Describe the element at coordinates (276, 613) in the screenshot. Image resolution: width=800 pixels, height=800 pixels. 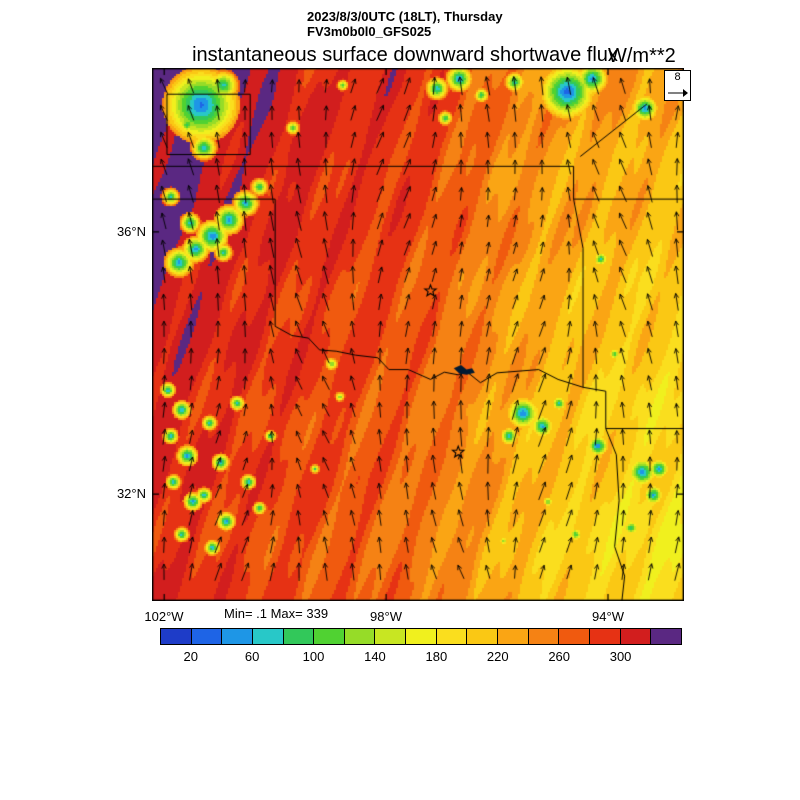
I see `minmax-stats: Min= .1 Max= 339` at that location.